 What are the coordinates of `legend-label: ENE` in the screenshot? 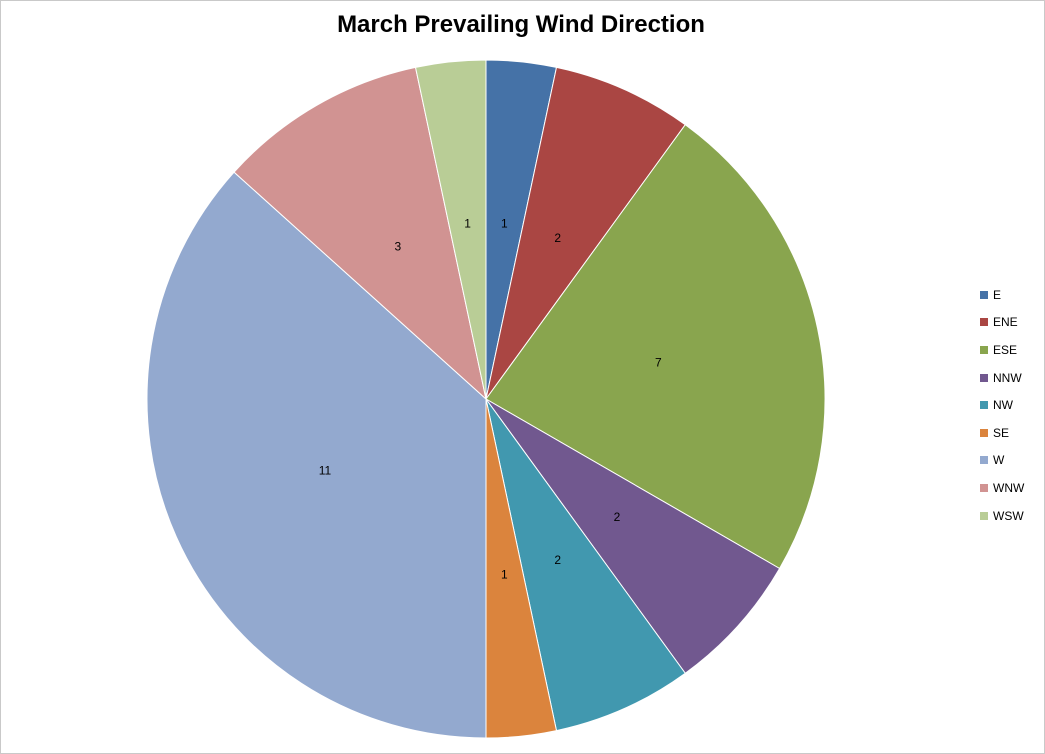 It's located at (1005, 322).